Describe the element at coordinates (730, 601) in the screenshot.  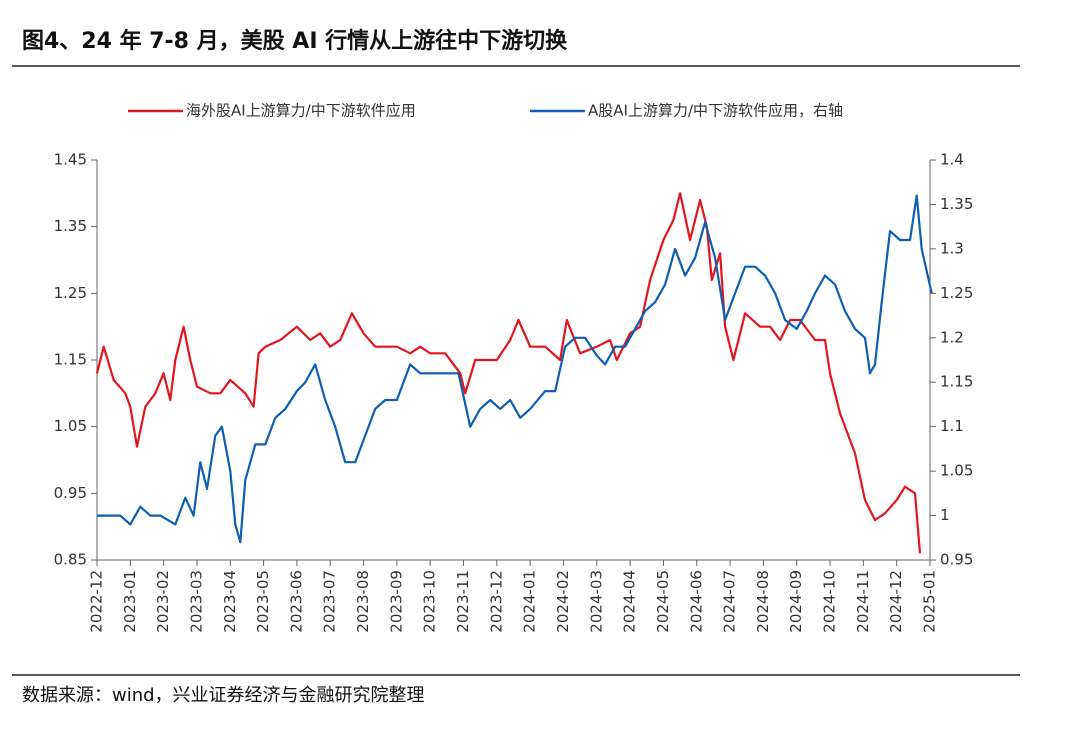
I see `x-tick-label: 2024-07` at that location.